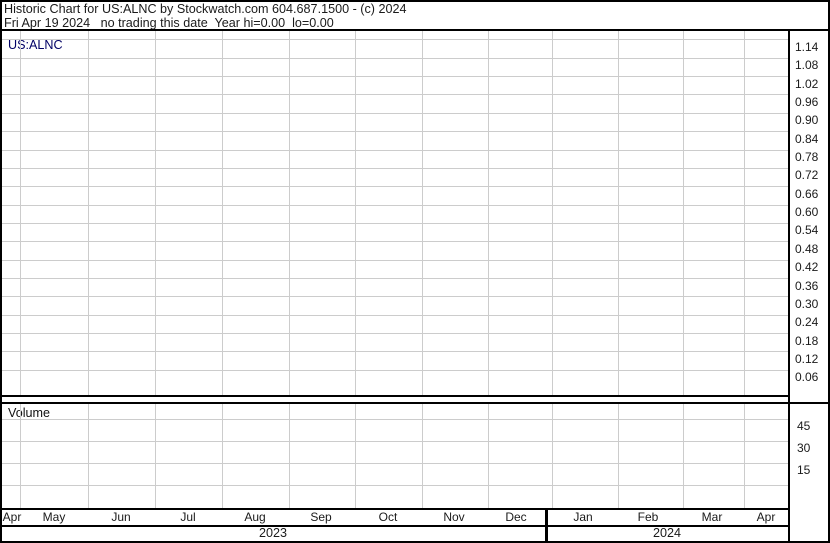 The image size is (830, 543). What do you see at coordinates (667, 533) in the screenshot?
I see `year-label: 2024` at bounding box center [667, 533].